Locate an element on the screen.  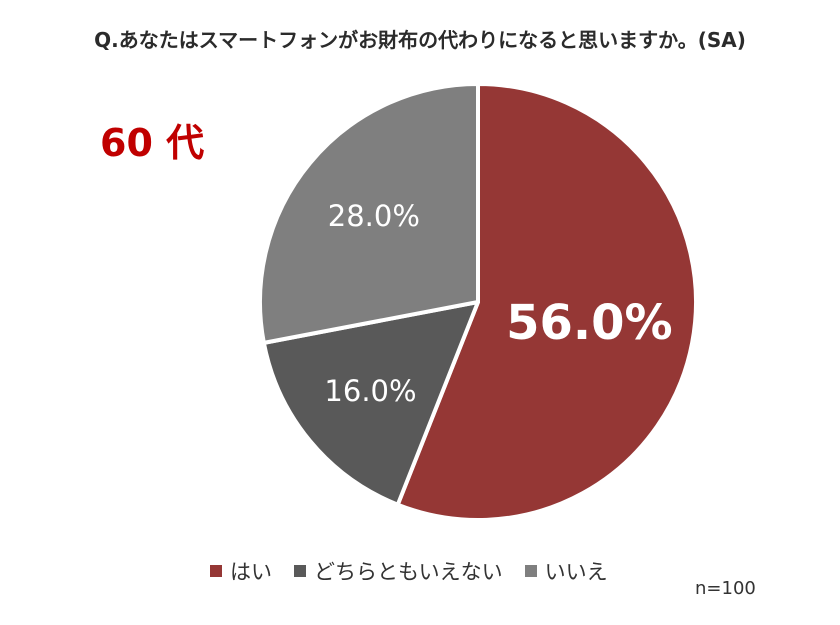
legend-item-no: いいえ is located at coordinates (566, 571).